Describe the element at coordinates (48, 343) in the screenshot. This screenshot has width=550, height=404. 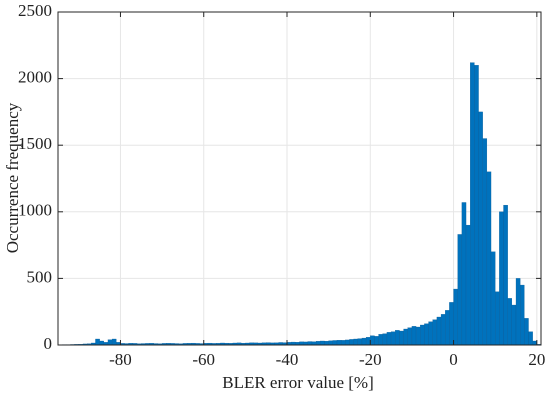
I see `y-tick-label: 0` at that location.